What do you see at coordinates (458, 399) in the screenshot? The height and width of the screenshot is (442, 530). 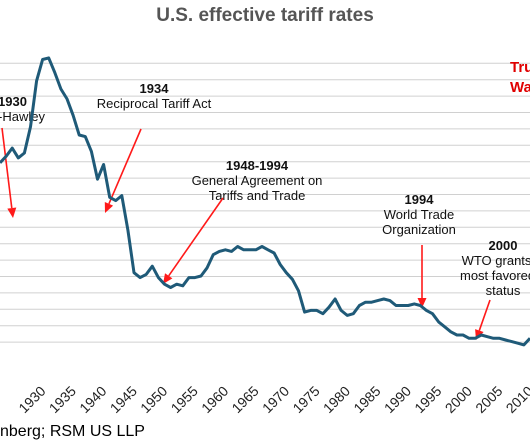 I see `x-tick-label: 2000` at bounding box center [458, 399].